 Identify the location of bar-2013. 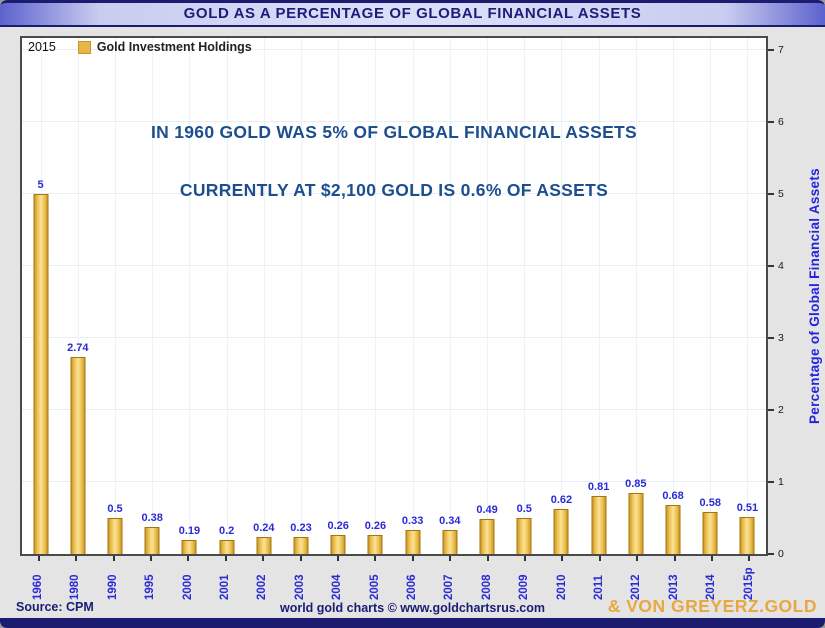
(673, 529).